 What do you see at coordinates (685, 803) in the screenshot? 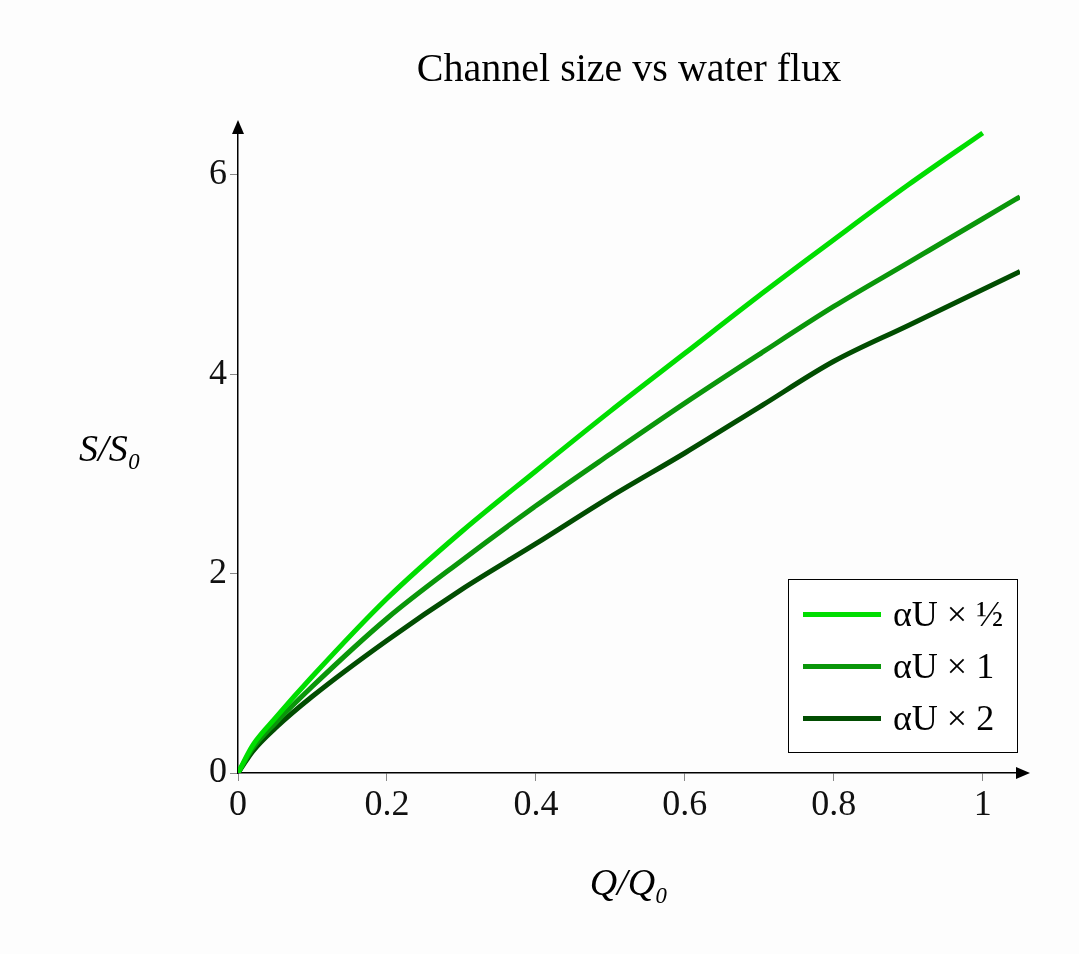
I see `x-tick-label: 0.6` at bounding box center [685, 803].